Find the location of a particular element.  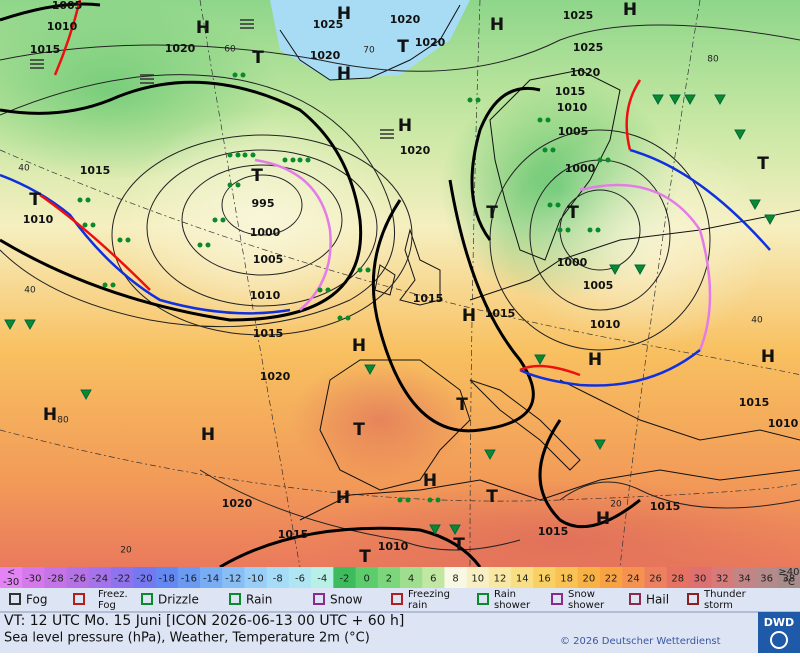

scale-label: -14 is located at coordinates (211, 579).